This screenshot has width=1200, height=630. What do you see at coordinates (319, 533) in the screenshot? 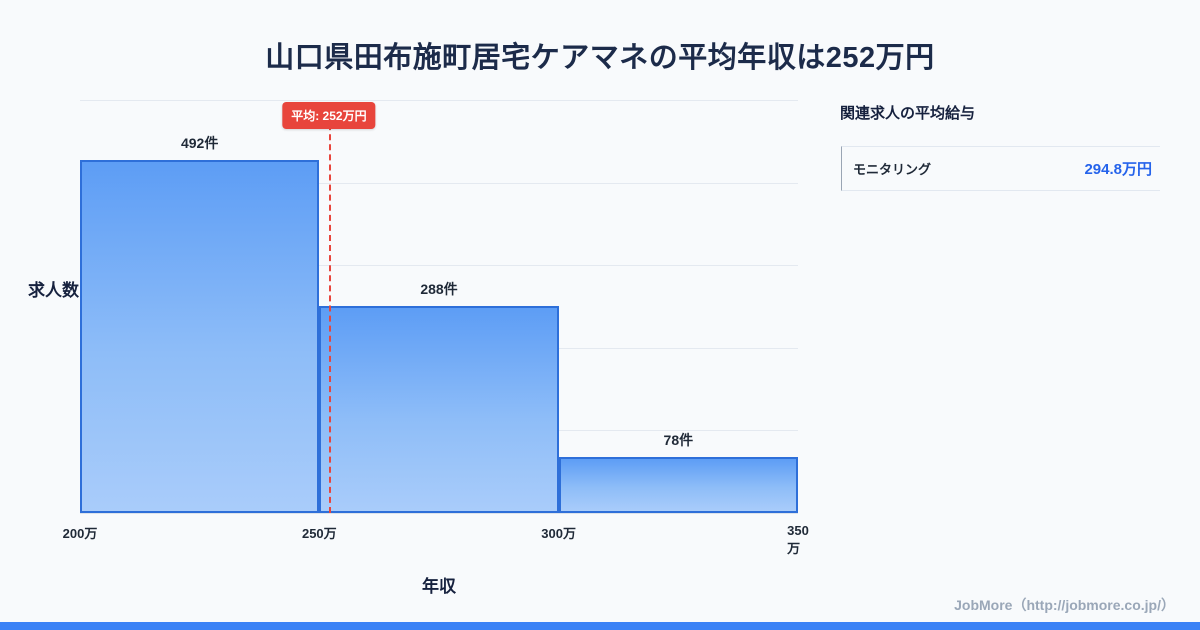
I see `x-tick-label: 250万` at bounding box center [319, 533].